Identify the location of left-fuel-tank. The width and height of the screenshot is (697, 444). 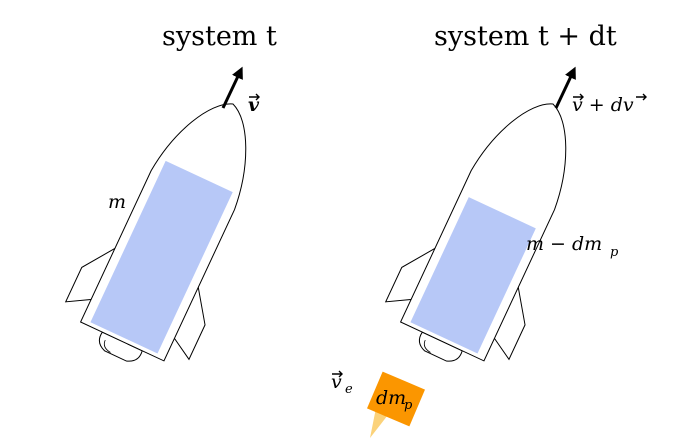
(161, 257).